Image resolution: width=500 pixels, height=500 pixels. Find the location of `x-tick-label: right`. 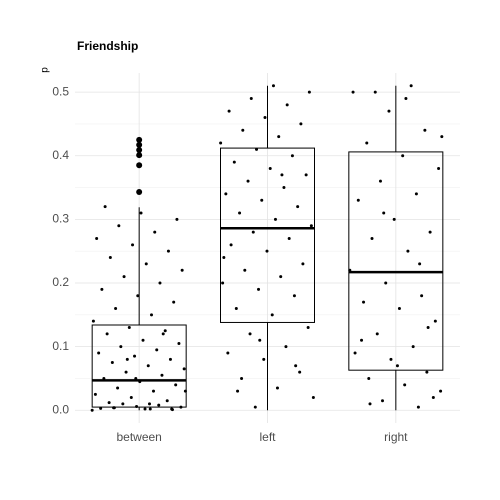

x-tick-label: right is located at coordinates (396, 437).